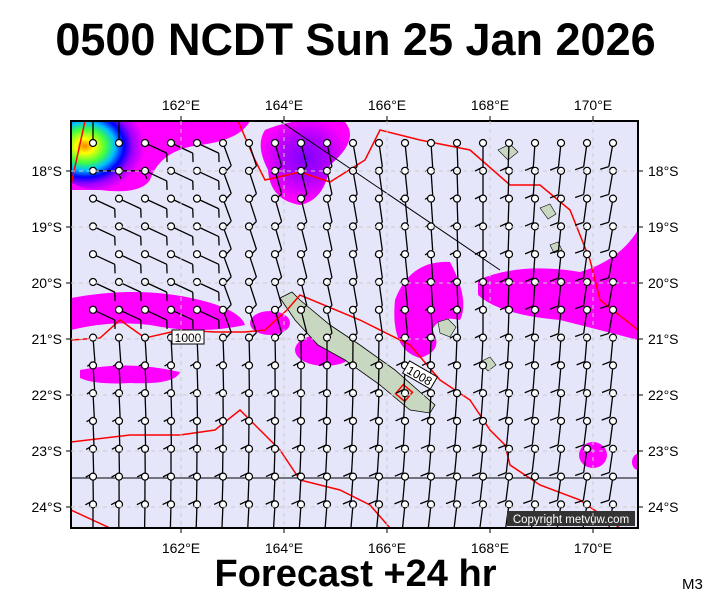 Image resolution: width=711 pixels, height=600 pixels. I want to click on lon-tick-label: 168°E, so click(490, 548).